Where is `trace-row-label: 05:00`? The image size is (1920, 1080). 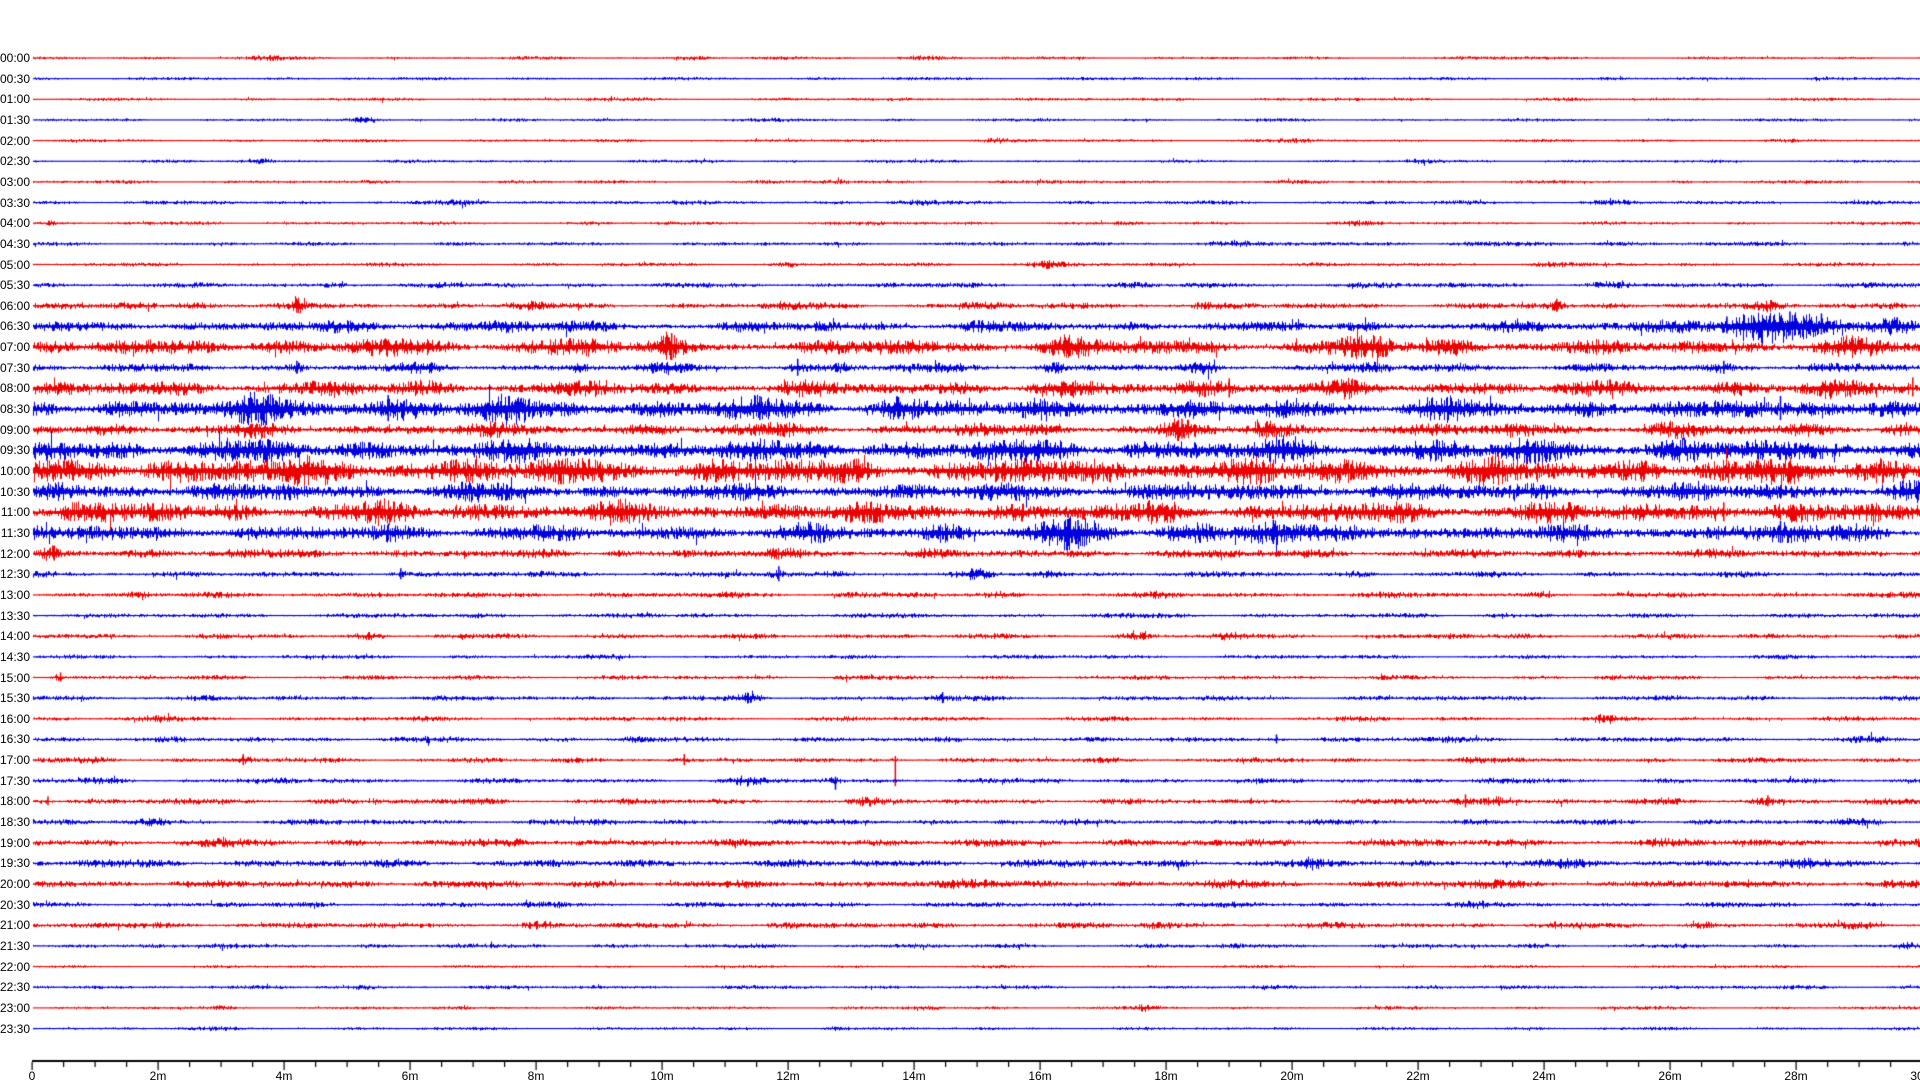 trace-row-label: 05:00 is located at coordinates (15, 264).